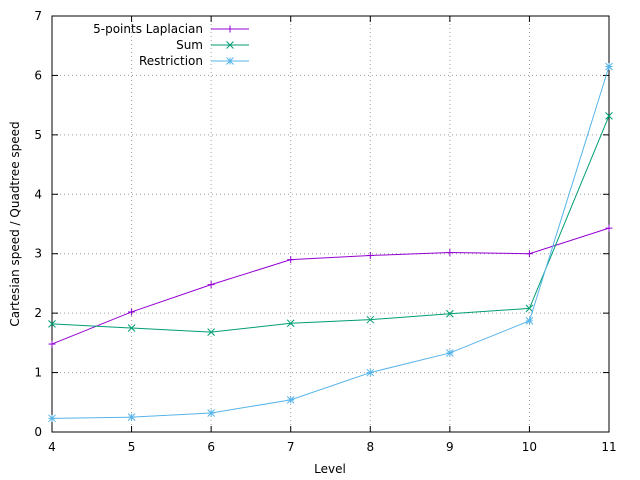 This screenshot has width=640, height=480. Describe the element at coordinates (52, 447) in the screenshot. I see `x-tick-label: 4` at that location.